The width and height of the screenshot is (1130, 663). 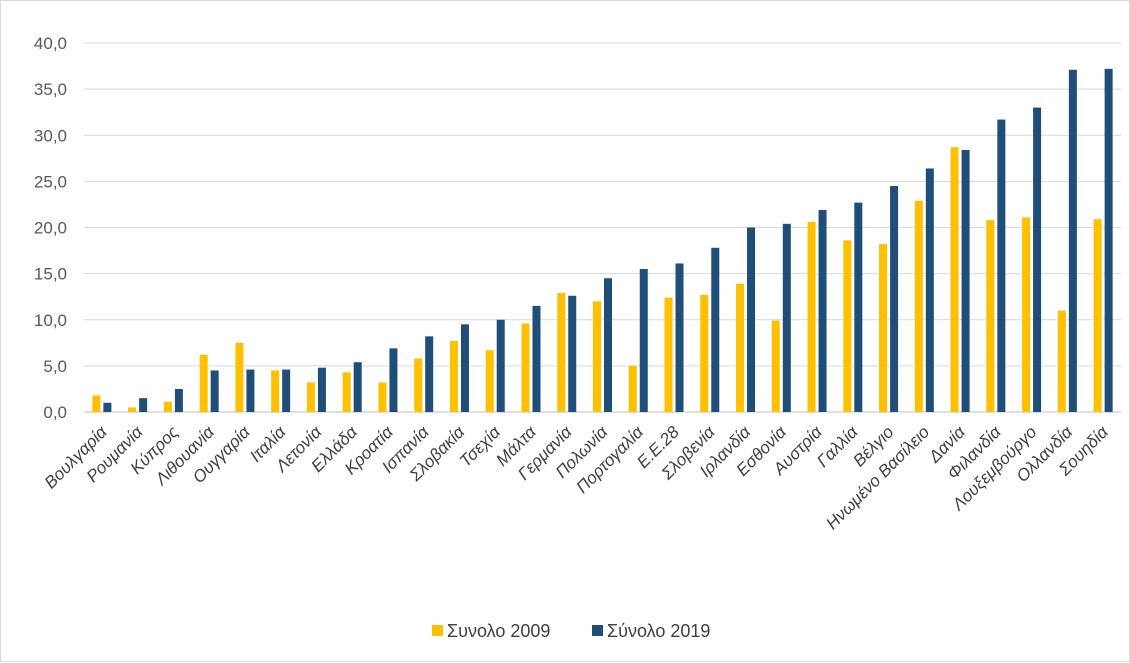 I want to click on y-tick-label: 10,0, so click(x=50, y=320).